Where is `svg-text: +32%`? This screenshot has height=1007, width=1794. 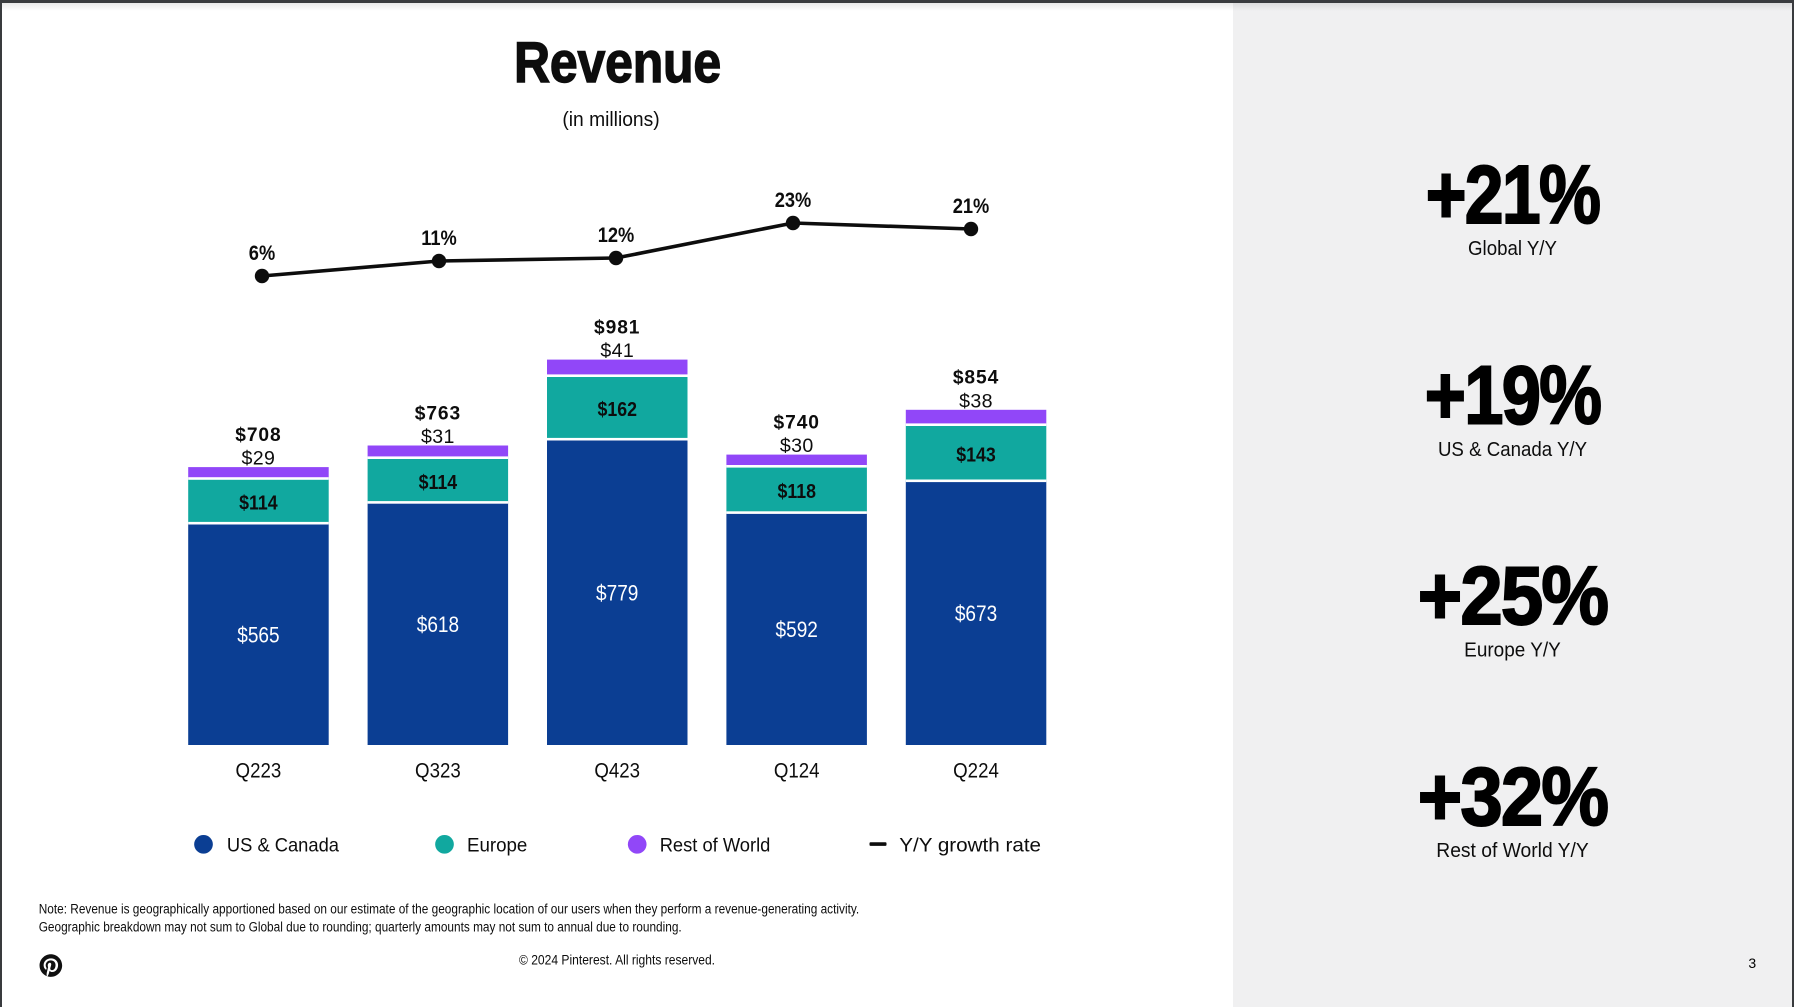 svg-text: +32% is located at coordinates (1513, 796).